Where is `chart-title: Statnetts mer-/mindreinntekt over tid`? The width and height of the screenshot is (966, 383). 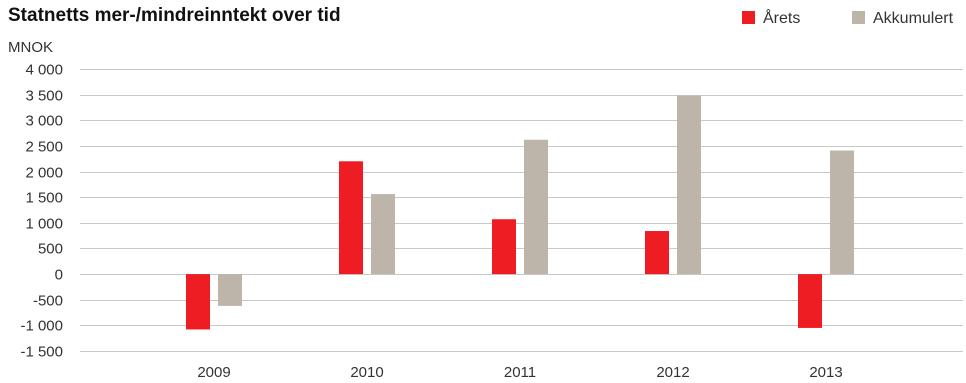
chart-title: Statnetts mer-/mindreinntekt over tid is located at coordinates (174, 15).